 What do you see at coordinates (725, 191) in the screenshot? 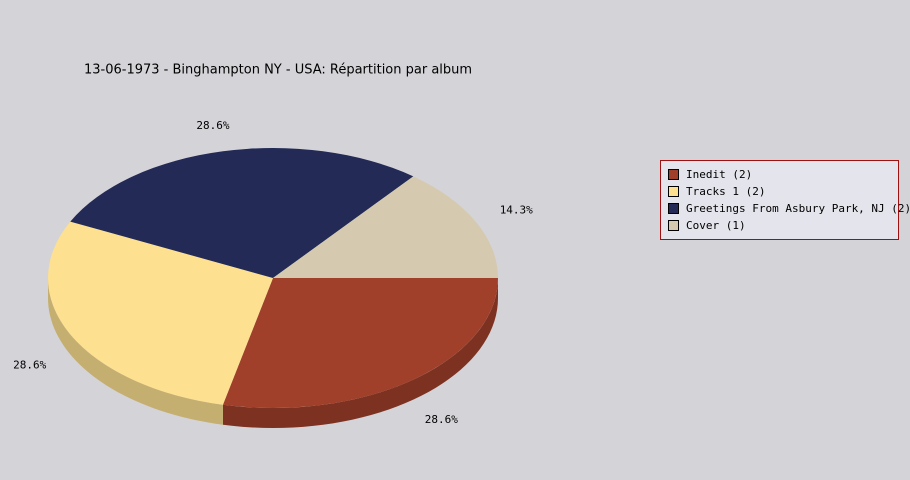
I see `legend-label: Tracks 1 (2)` at bounding box center [725, 191].